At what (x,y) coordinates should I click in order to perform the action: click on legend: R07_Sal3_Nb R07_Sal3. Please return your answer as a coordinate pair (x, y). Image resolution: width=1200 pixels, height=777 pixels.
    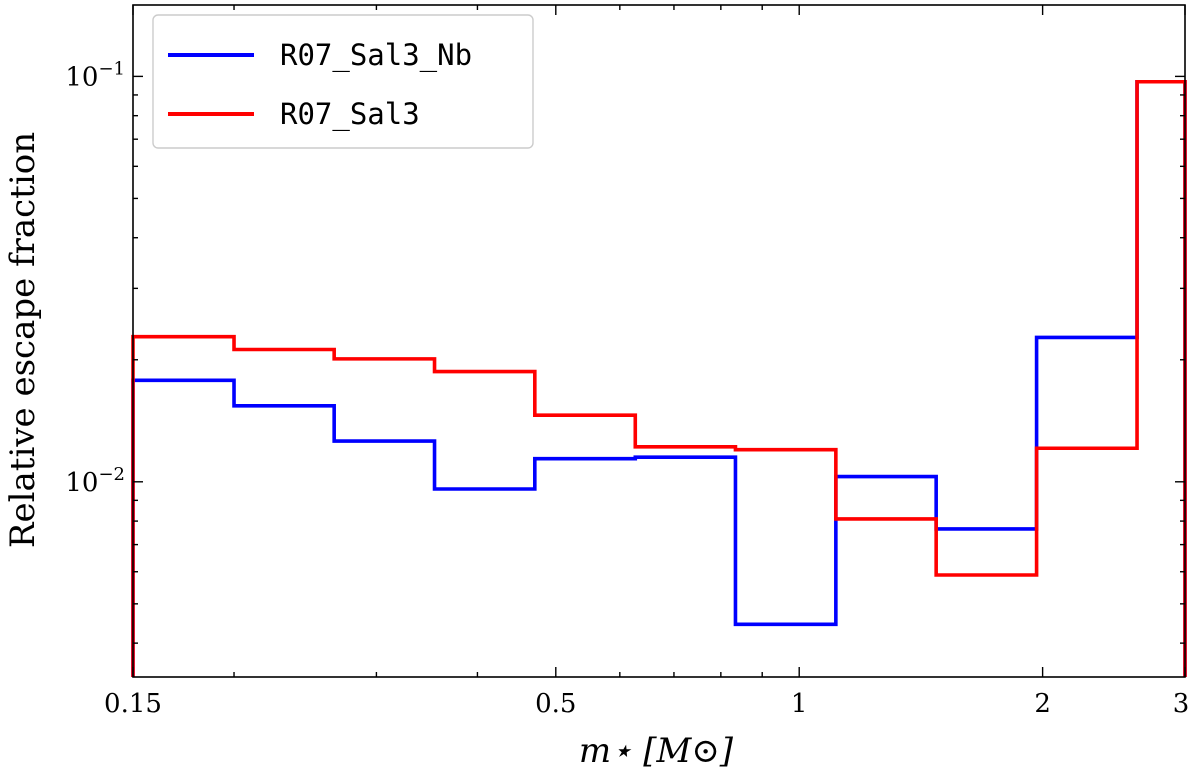
    Looking at the image, I should click on (343, 81).